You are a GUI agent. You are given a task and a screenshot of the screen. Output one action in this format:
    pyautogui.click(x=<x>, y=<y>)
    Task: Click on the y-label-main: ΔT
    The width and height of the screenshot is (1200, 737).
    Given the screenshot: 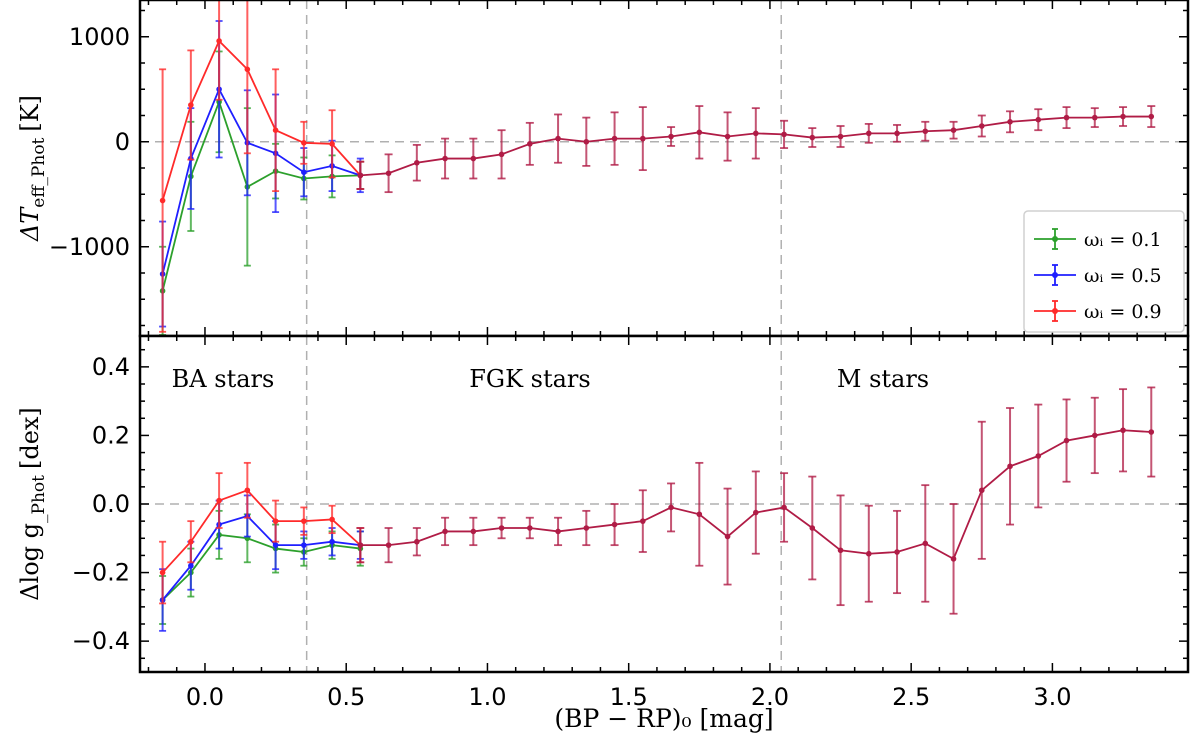 What is the action you would take?
    pyautogui.click(x=30, y=224)
    